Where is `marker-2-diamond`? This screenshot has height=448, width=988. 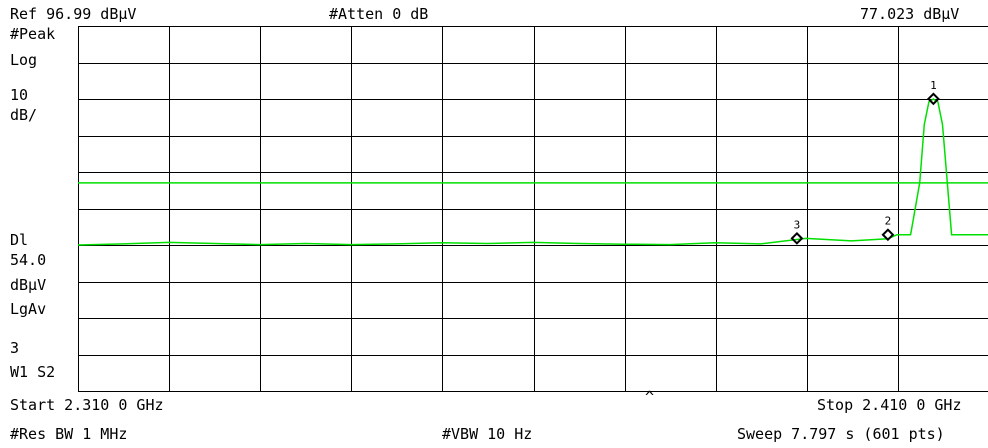
marker-2-diamond is located at coordinates (888, 235).